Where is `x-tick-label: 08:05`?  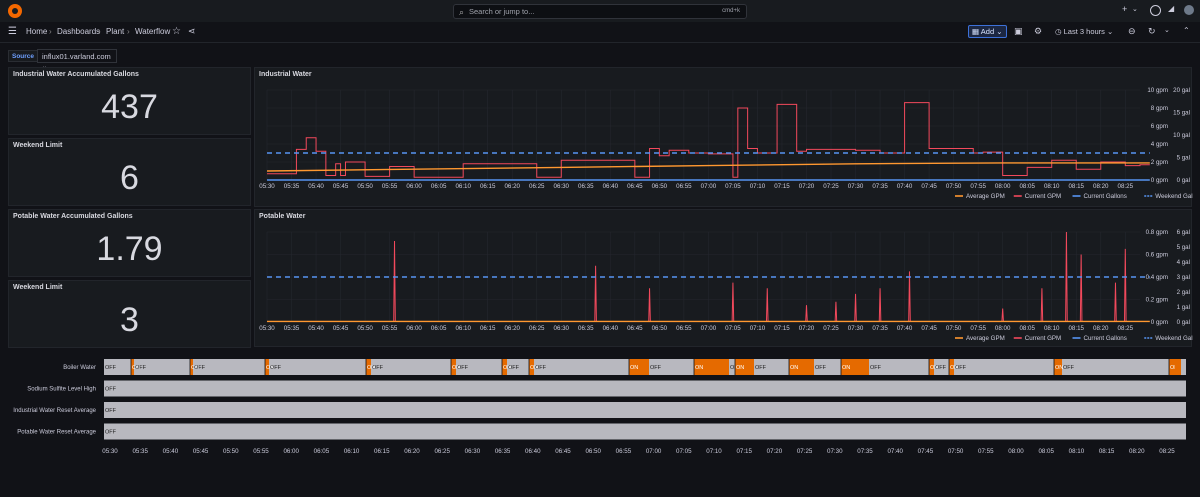
x-tick-label: 08:05 is located at coordinates (1027, 328).